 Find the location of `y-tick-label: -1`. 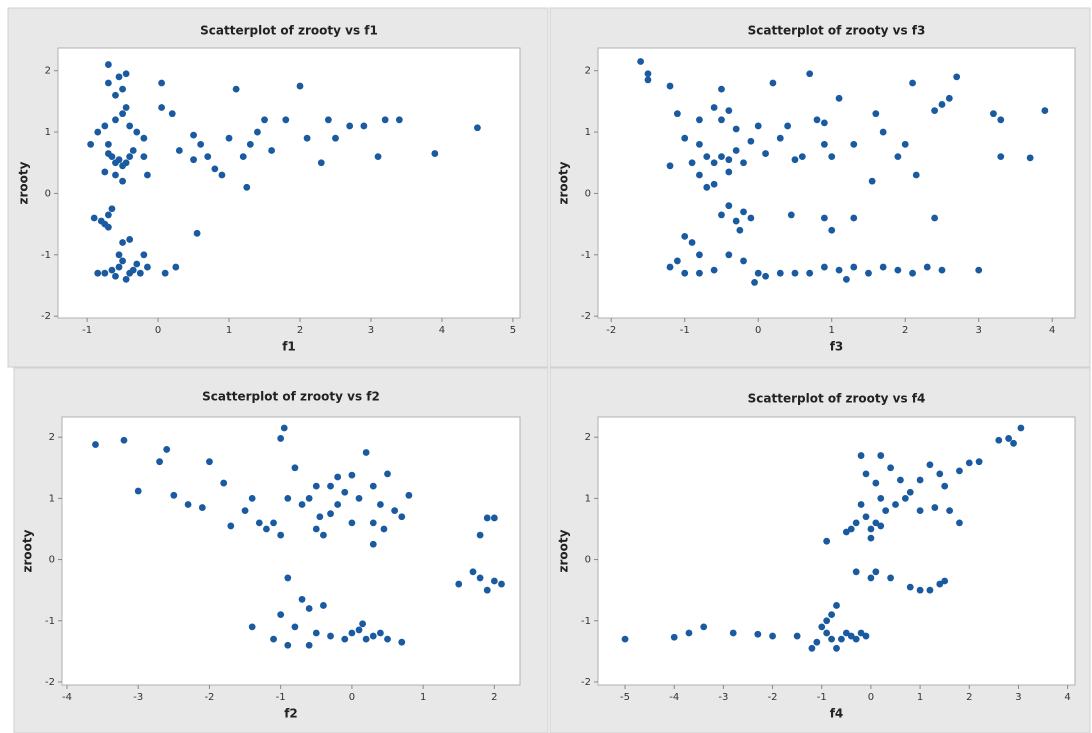

y-tick-label: -1 is located at coordinates (46, 255).